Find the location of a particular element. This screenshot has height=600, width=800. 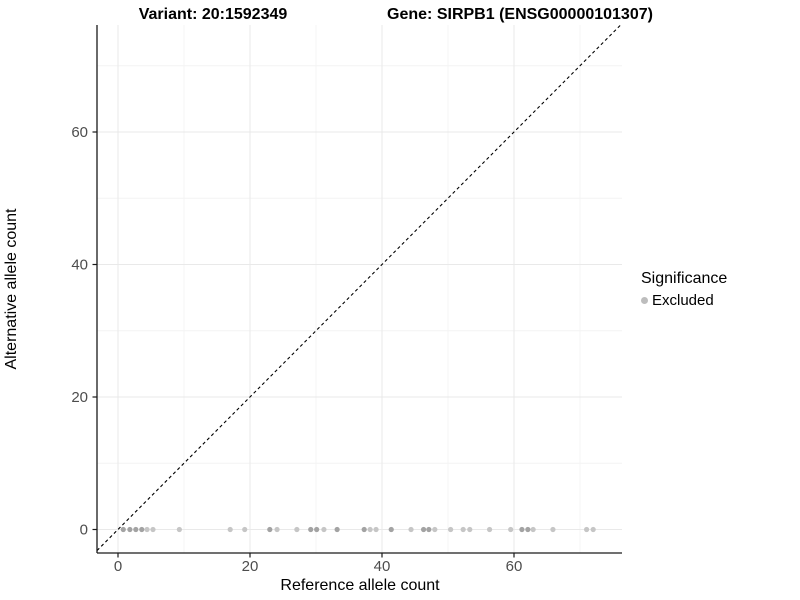

y-tick-label: 0 is located at coordinates (84, 530).